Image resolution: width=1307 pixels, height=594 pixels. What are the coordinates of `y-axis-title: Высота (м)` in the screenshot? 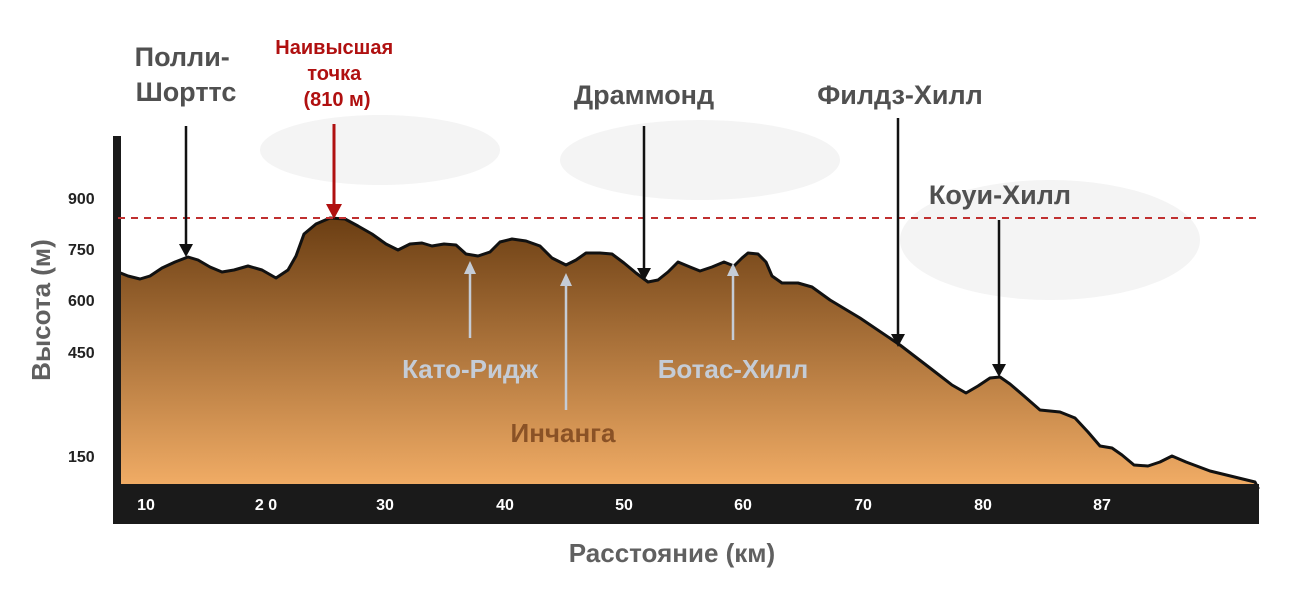 It's located at (41, 310).